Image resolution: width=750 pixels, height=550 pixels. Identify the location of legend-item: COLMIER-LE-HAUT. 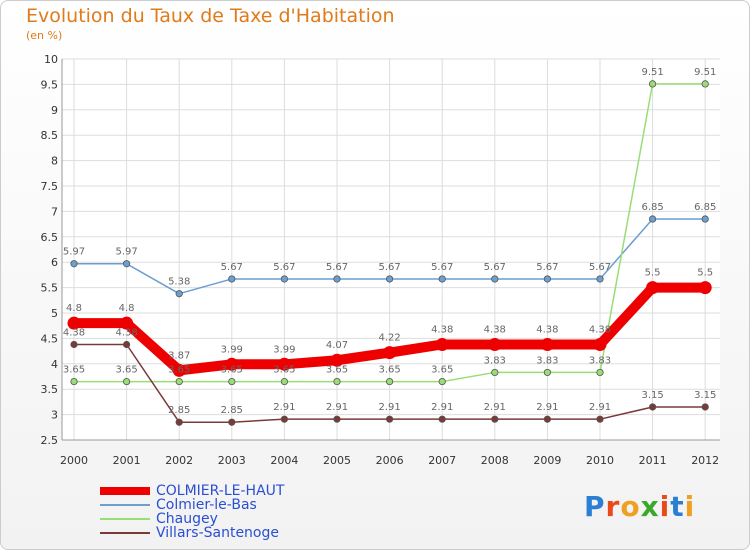
(192, 491).